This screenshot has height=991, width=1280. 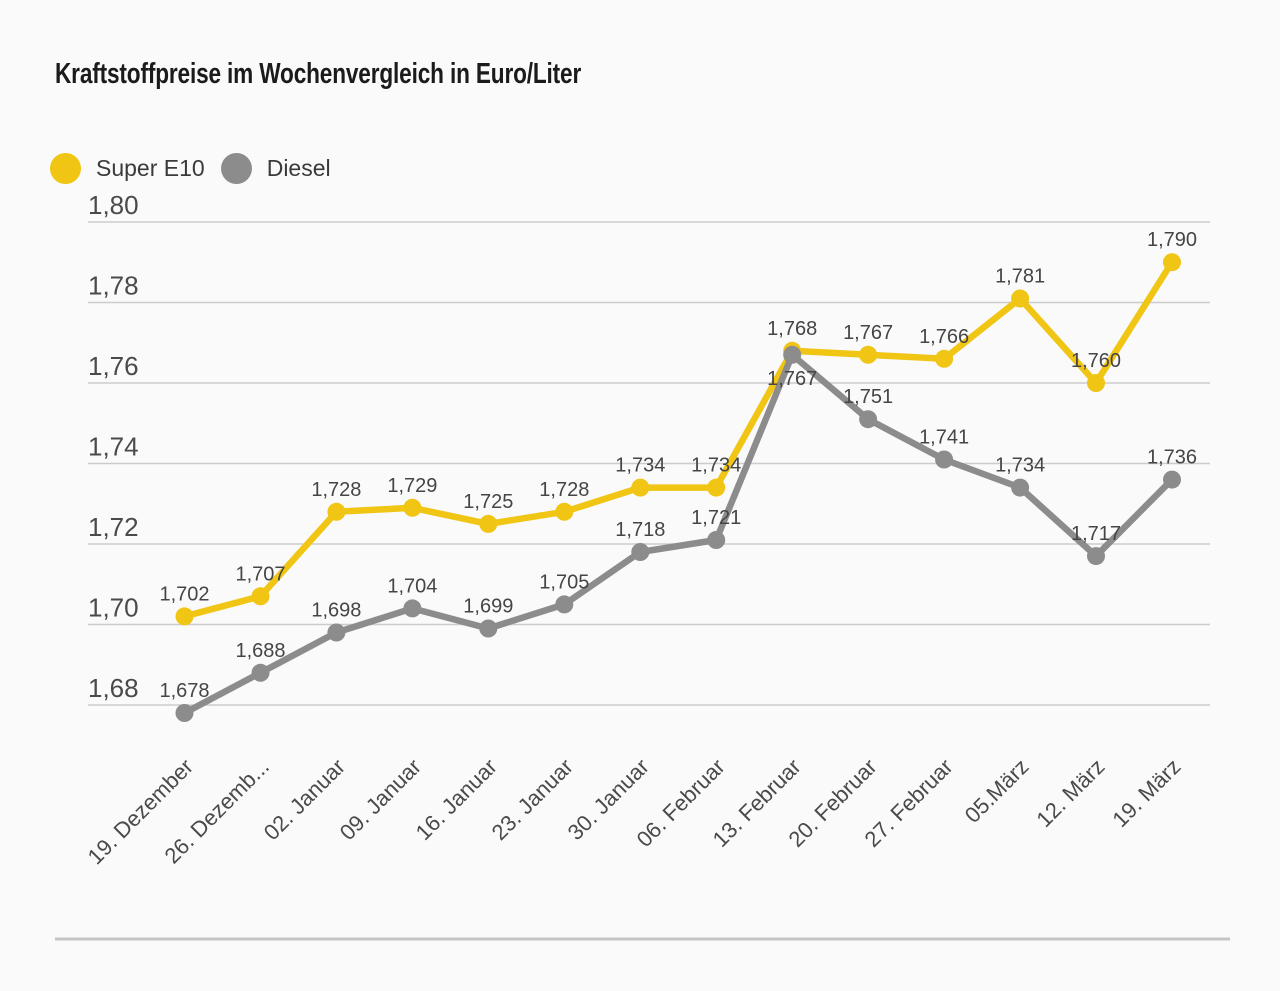 What do you see at coordinates (412, 586) in the screenshot?
I see `data-point-label: 1,704` at bounding box center [412, 586].